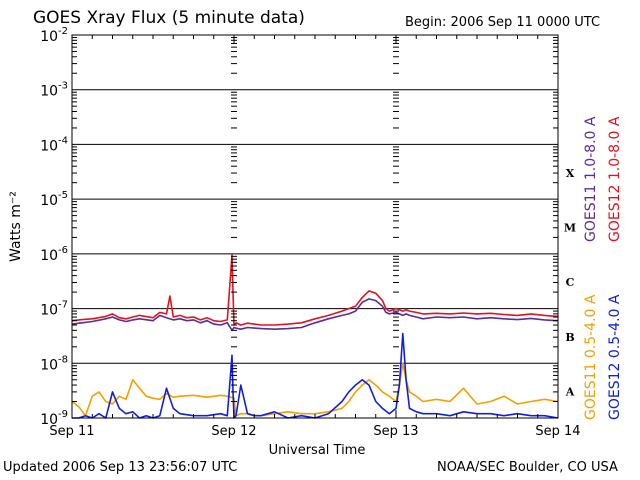  What do you see at coordinates (569, 337) in the screenshot?
I see `flare-class-label: B` at bounding box center [569, 337].